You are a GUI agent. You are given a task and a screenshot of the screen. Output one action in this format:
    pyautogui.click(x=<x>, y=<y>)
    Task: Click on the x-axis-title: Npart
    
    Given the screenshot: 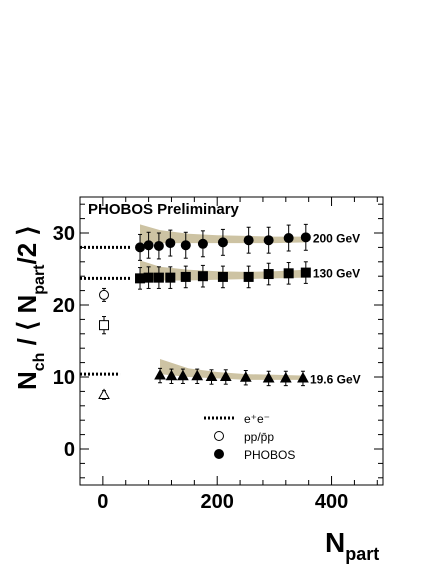 What is the action you would take?
    pyautogui.click(x=352, y=545)
    